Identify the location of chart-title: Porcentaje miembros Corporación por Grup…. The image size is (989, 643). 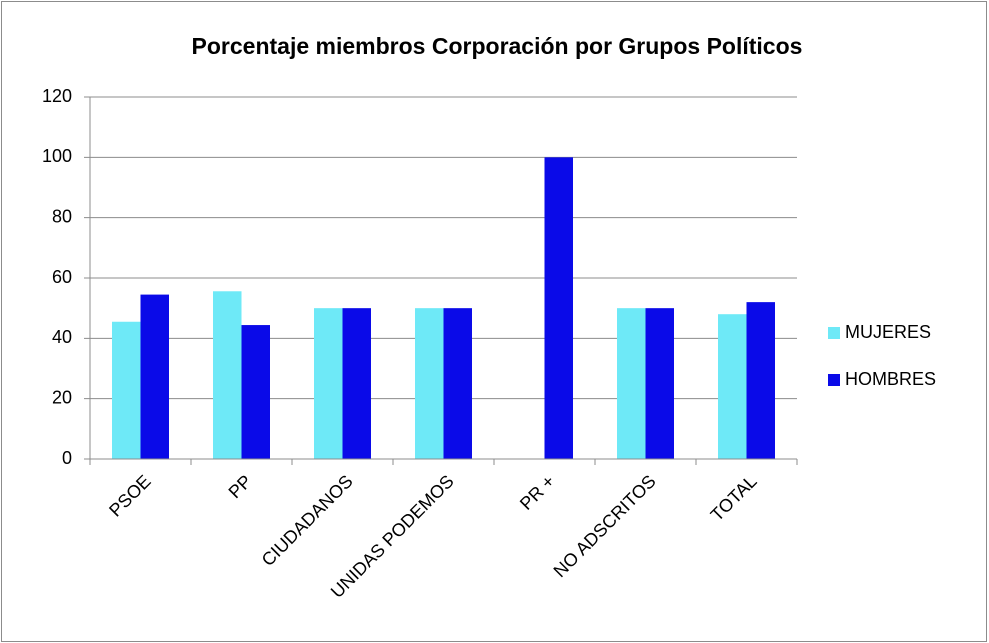
(497, 46).